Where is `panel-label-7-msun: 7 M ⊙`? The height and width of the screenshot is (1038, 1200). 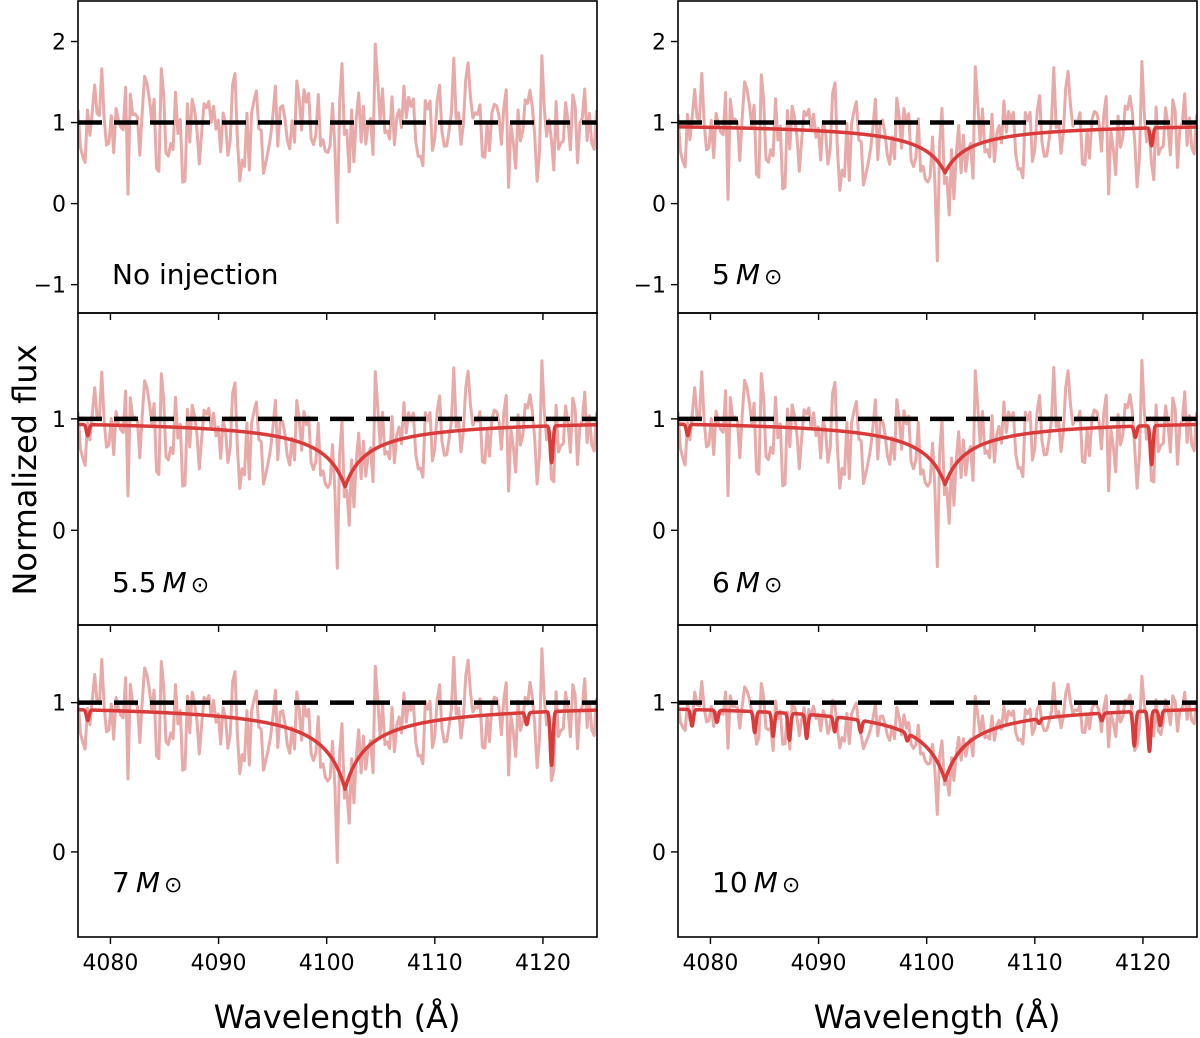 panel-label-7-msun: 7 M ⊙ is located at coordinates (147, 882).